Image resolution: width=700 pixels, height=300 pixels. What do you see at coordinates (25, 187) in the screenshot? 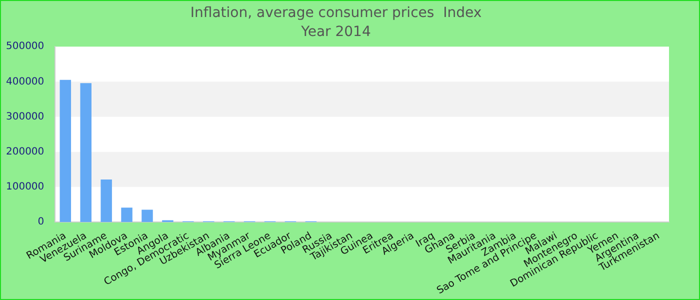
I see `y-tick-label: 100000` at bounding box center [25, 187].